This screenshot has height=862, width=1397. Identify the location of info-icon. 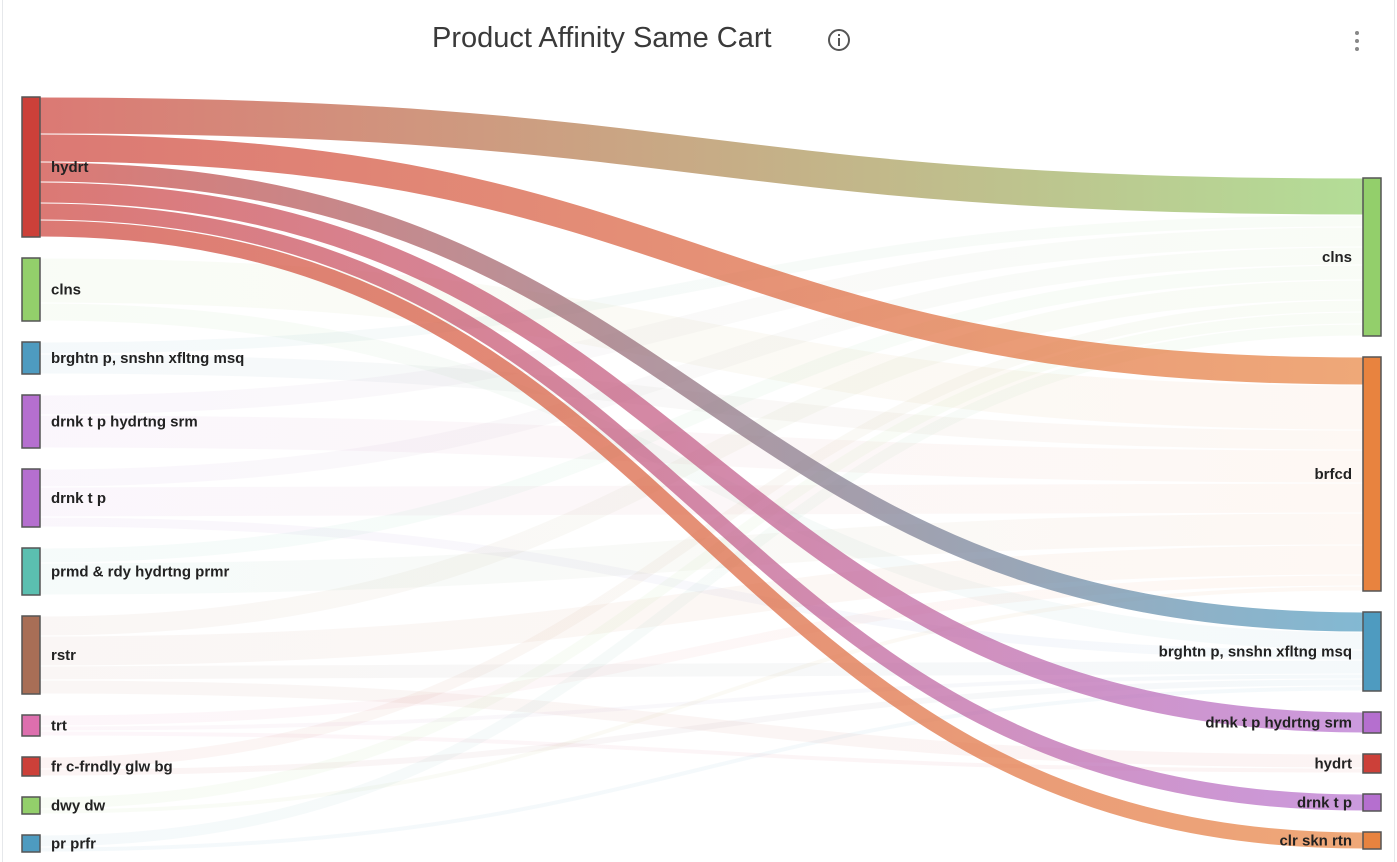
(839, 40).